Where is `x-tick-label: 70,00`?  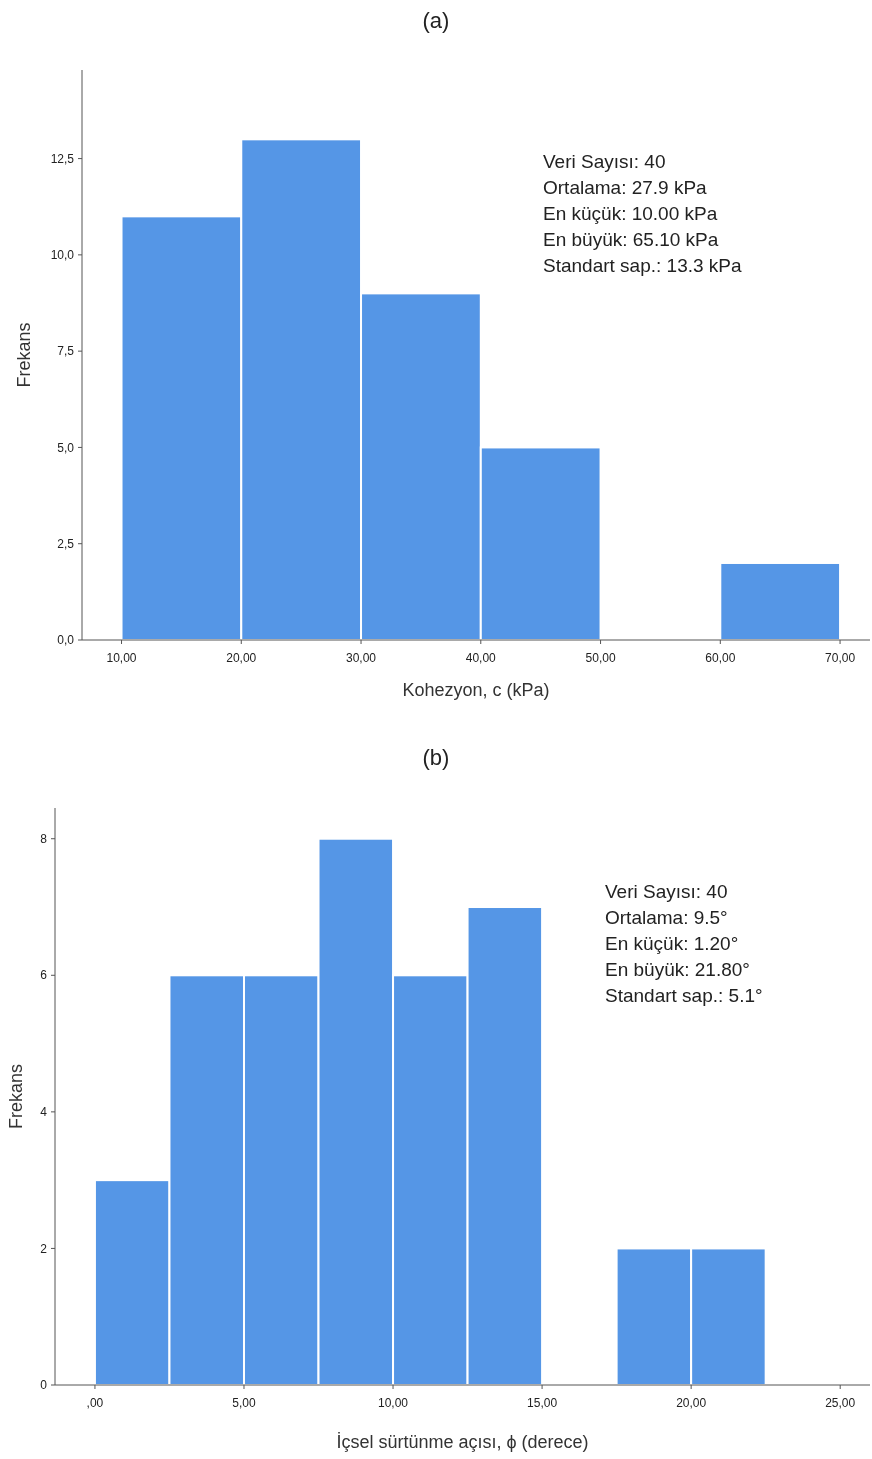 x-tick-label: 70,00 is located at coordinates (840, 658).